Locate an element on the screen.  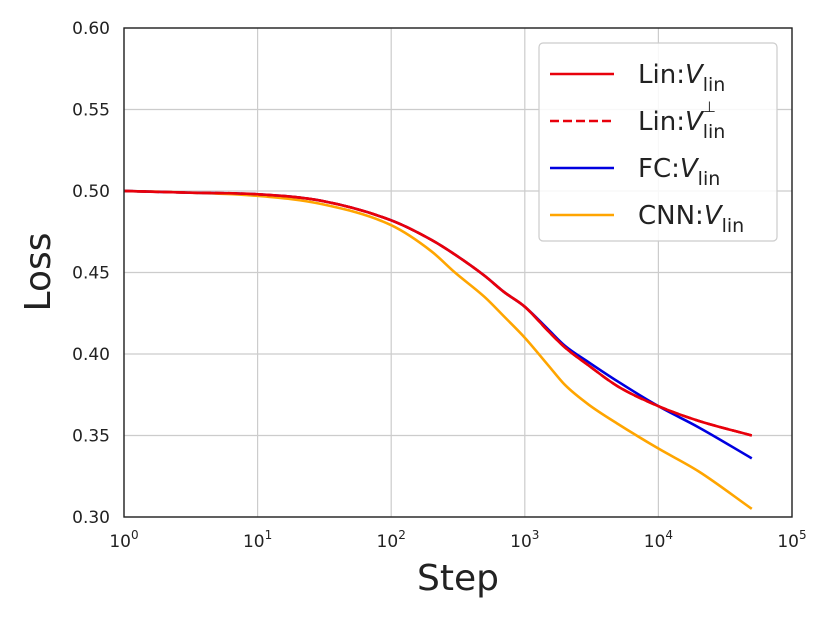
y-tick-label: 0.50 is located at coordinates (91, 192).